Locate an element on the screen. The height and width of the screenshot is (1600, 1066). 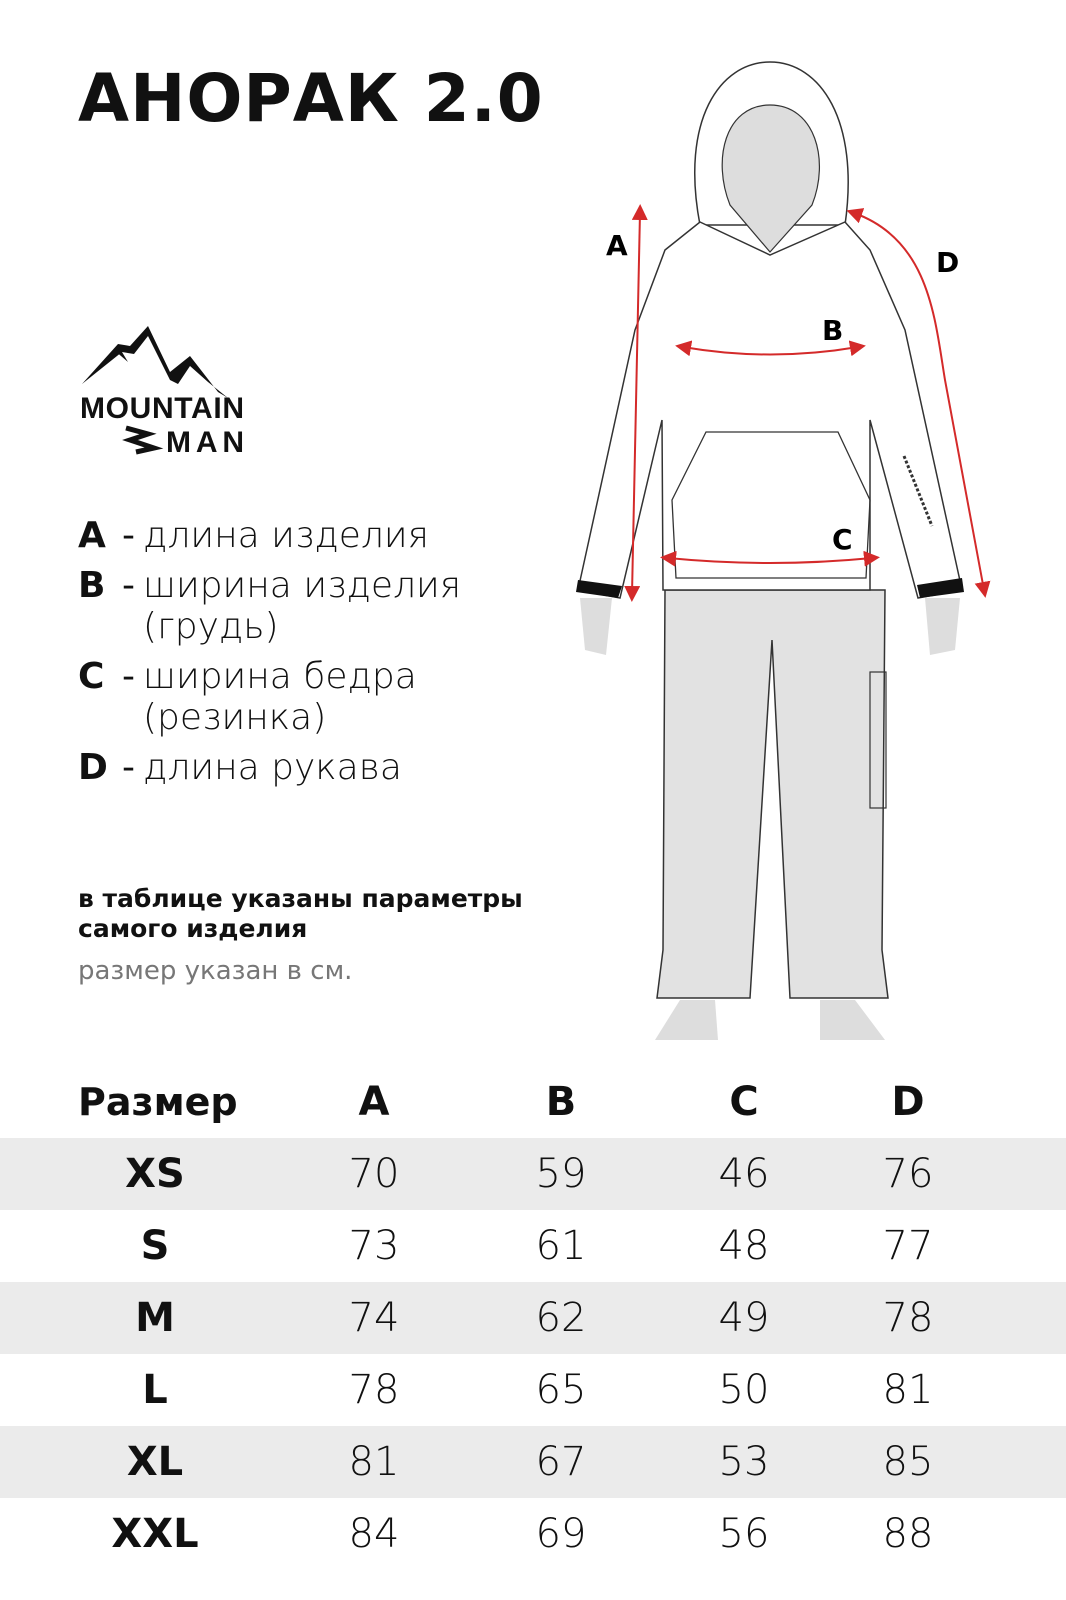
label-d: D is located at coordinates (947, 262).